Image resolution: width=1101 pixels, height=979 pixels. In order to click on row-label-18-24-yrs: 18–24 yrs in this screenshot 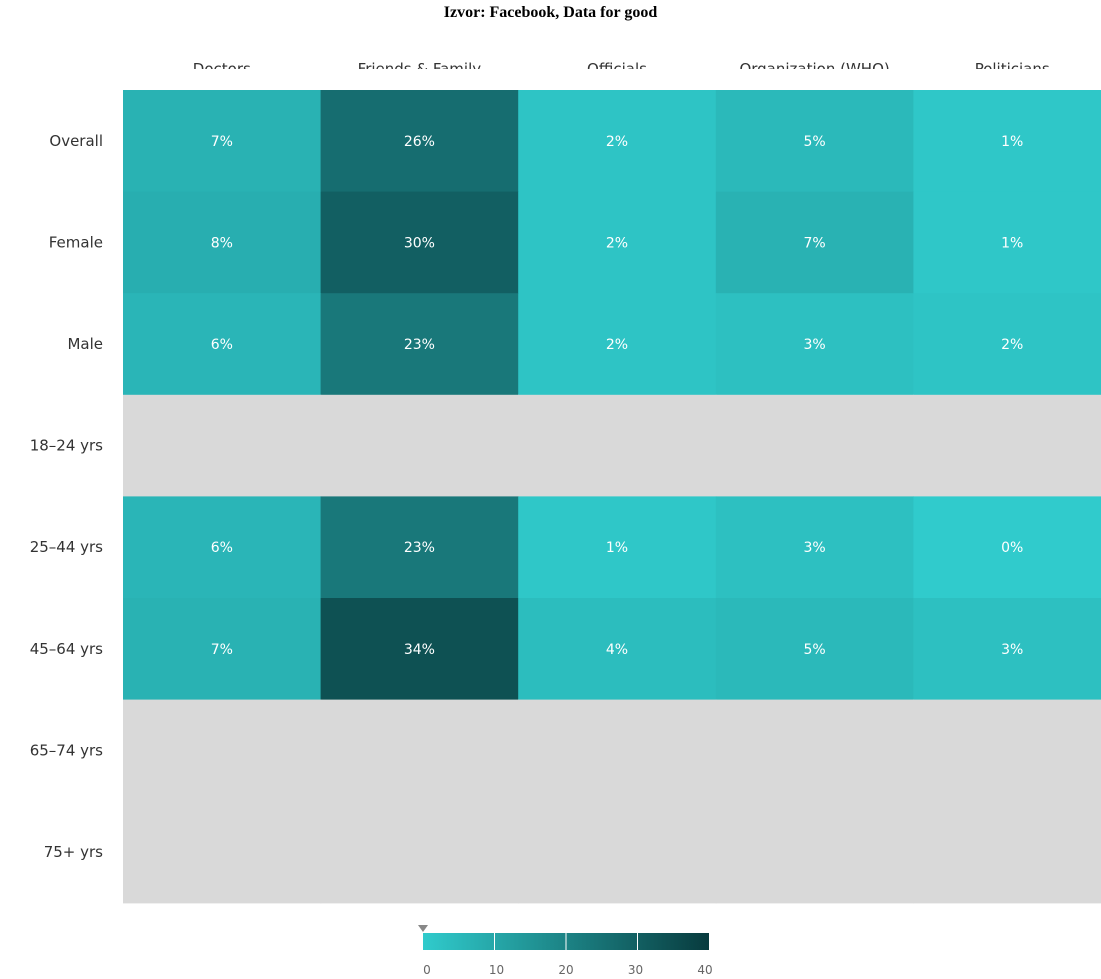, I will do `click(66, 446)`.